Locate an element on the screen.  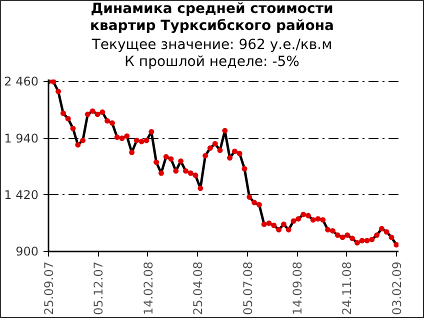
x-tick-label: 25.09.07 is located at coordinates (49, 288).